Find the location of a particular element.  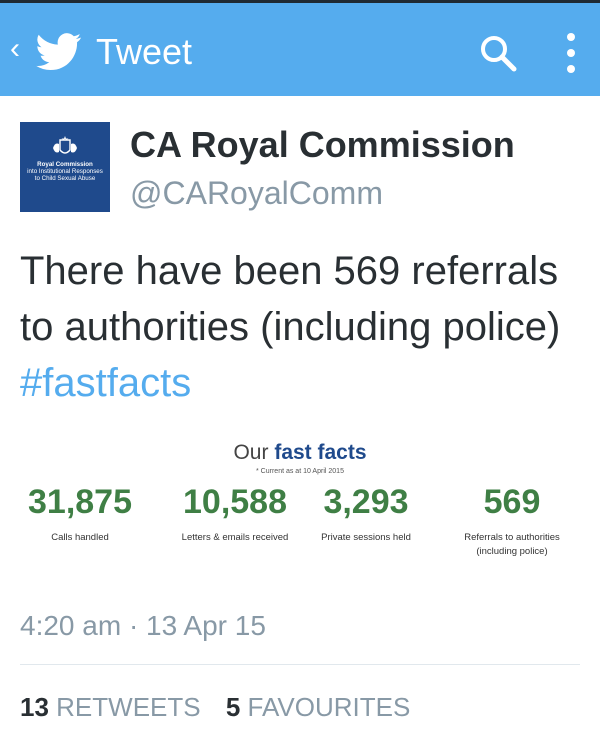

fast-facts-title-bold: fast facts is located at coordinates (320, 452).